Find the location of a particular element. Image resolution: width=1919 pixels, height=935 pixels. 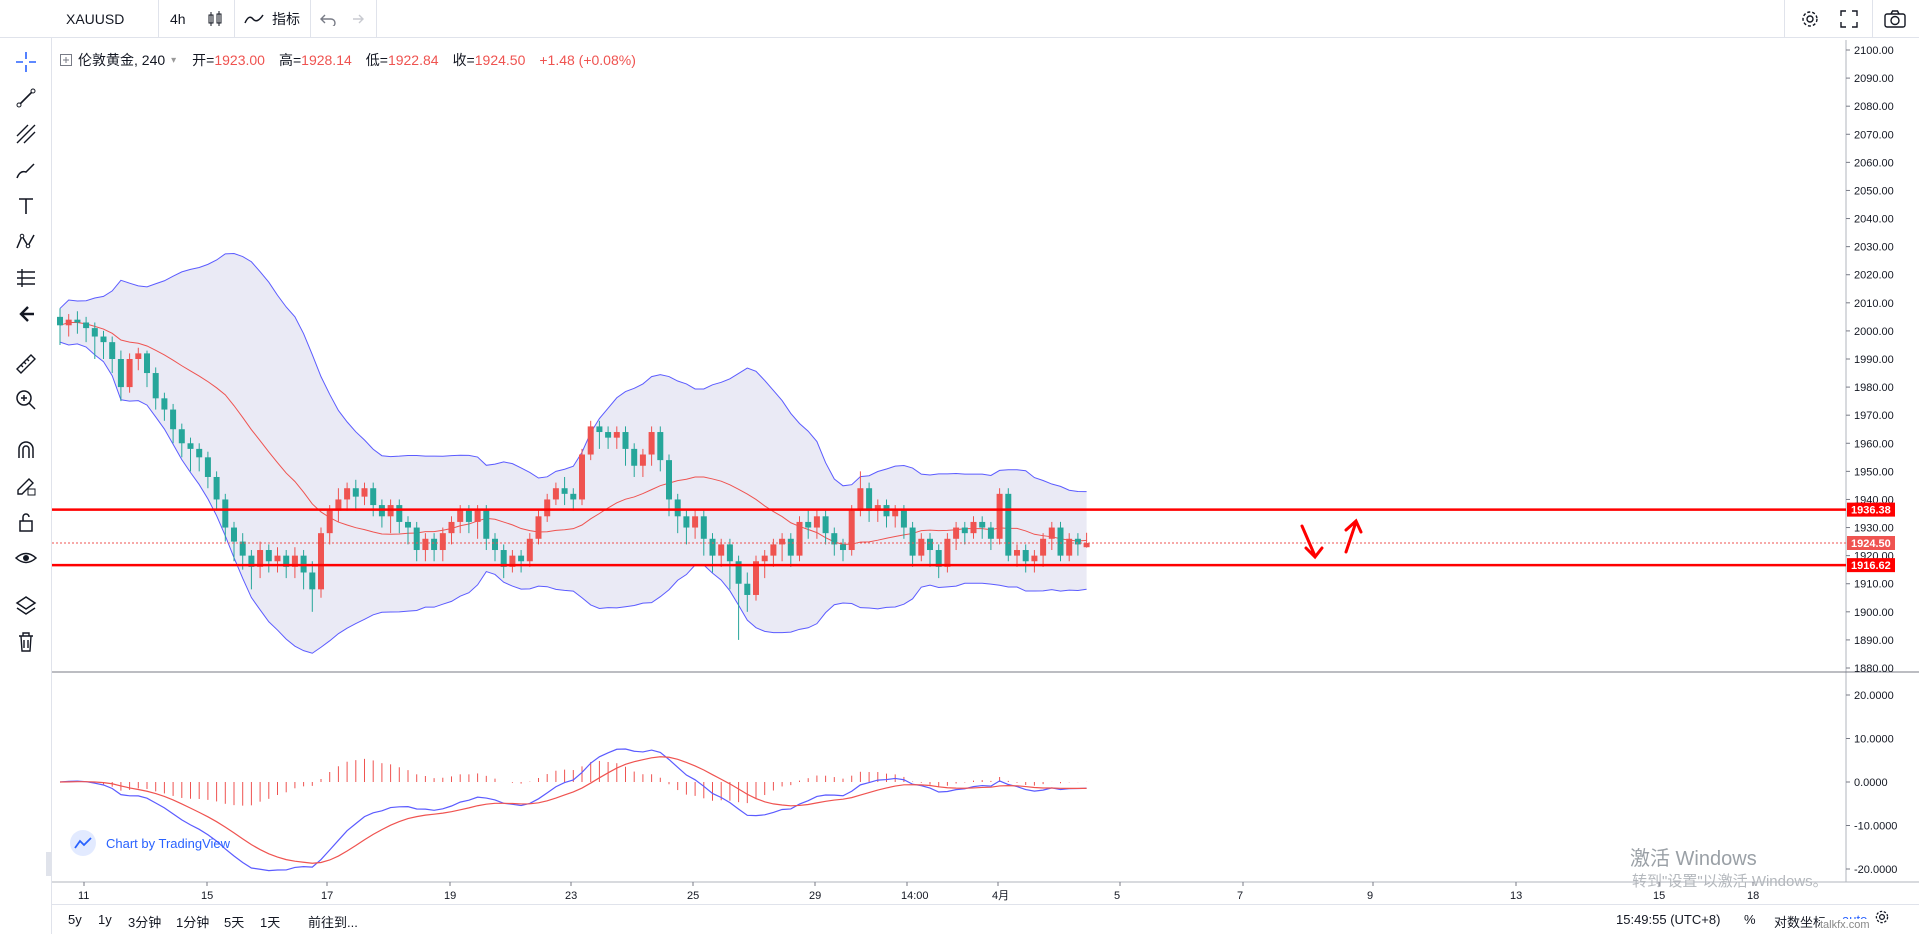

zoom-tool is located at coordinates (26, 400).